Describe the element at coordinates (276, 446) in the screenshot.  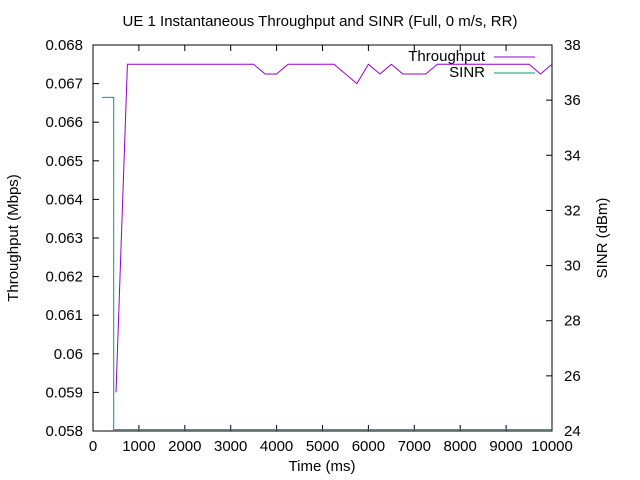
I see `x-tick-label: 4000` at that location.